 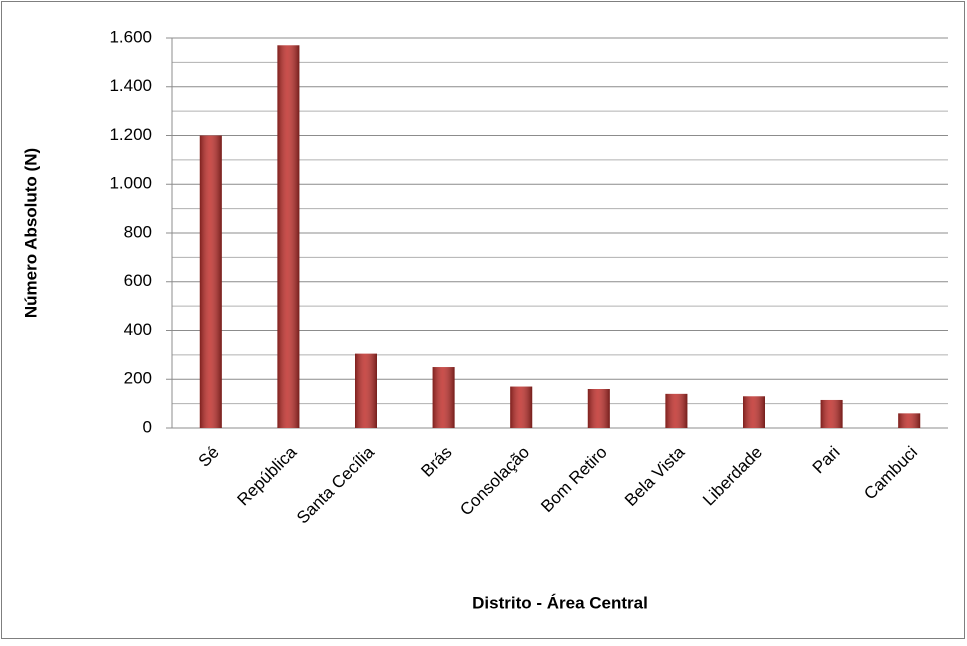 What do you see at coordinates (30, 233) in the screenshot?
I see `y-axis-title: Número Absoluto (N)` at bounding box center [30, 233].